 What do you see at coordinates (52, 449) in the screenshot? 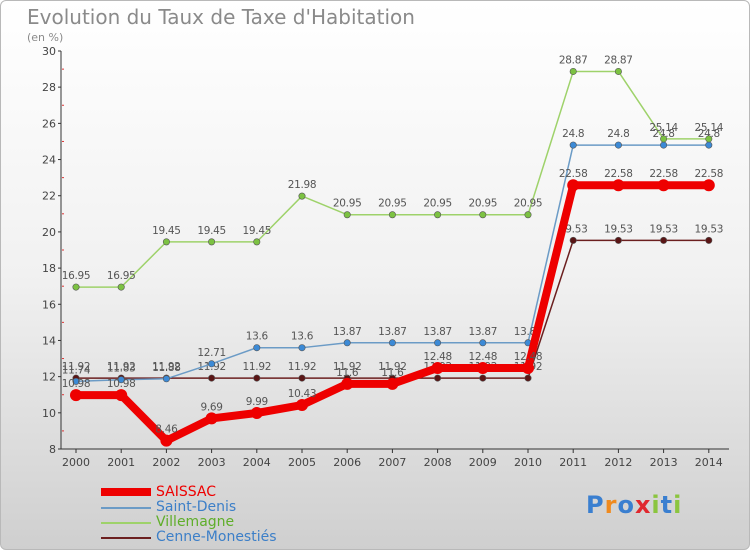
I see `y-tick-label: 8` at bounding box center [52, 449].